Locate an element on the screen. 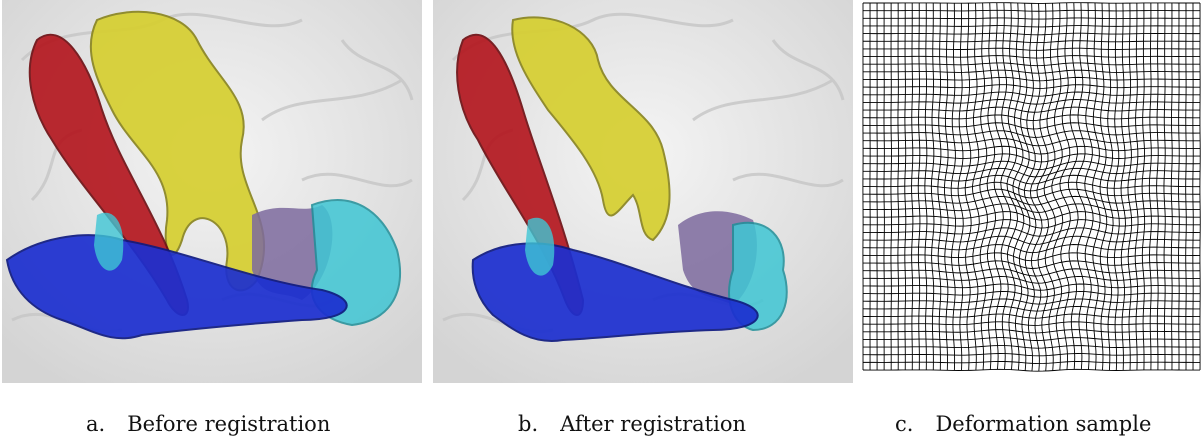  caption-text: After registration is located at coordinates (653, 424).